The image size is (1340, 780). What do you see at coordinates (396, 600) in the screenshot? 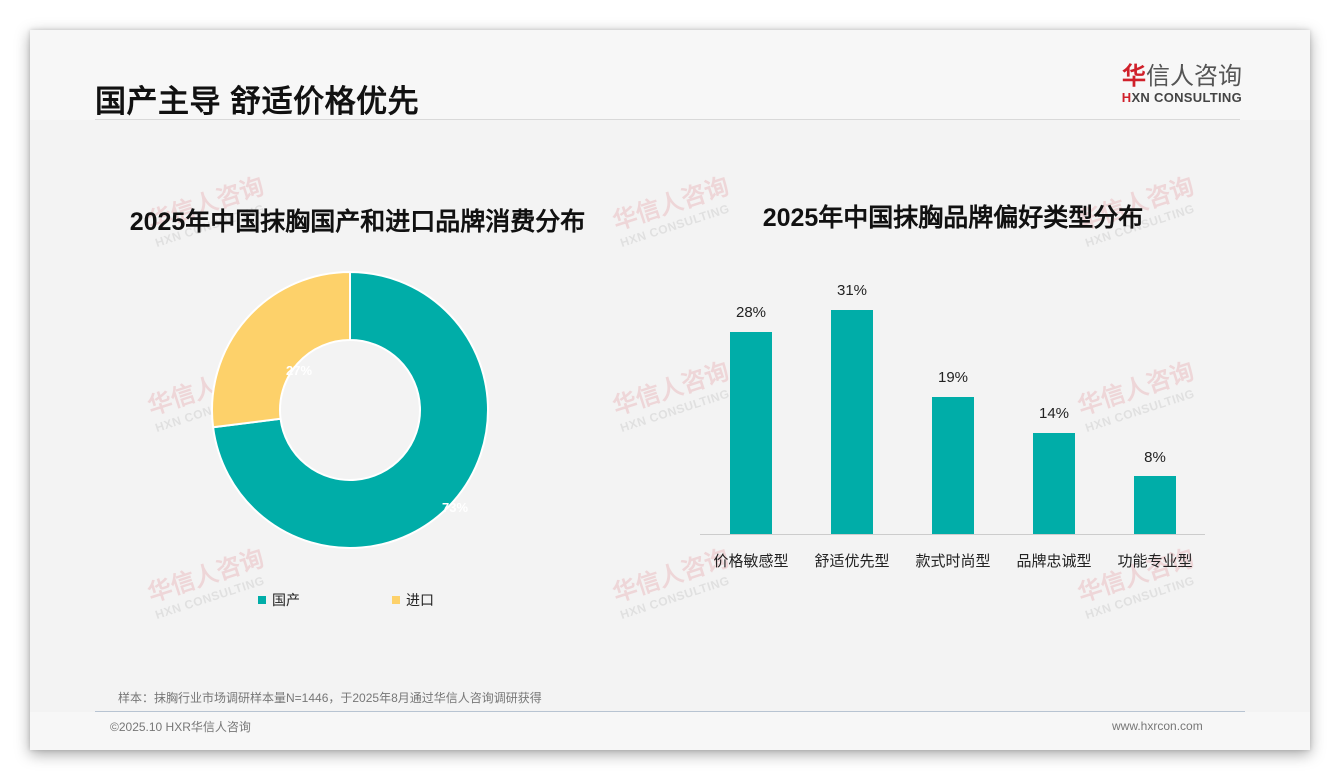
I see `legend-swatch-import` at bounding box center [396, 600].